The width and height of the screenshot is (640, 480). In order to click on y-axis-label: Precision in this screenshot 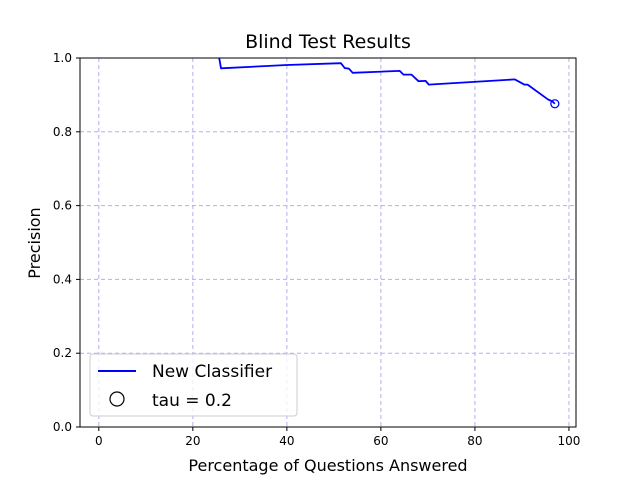, I will do `click(34, 242)`.